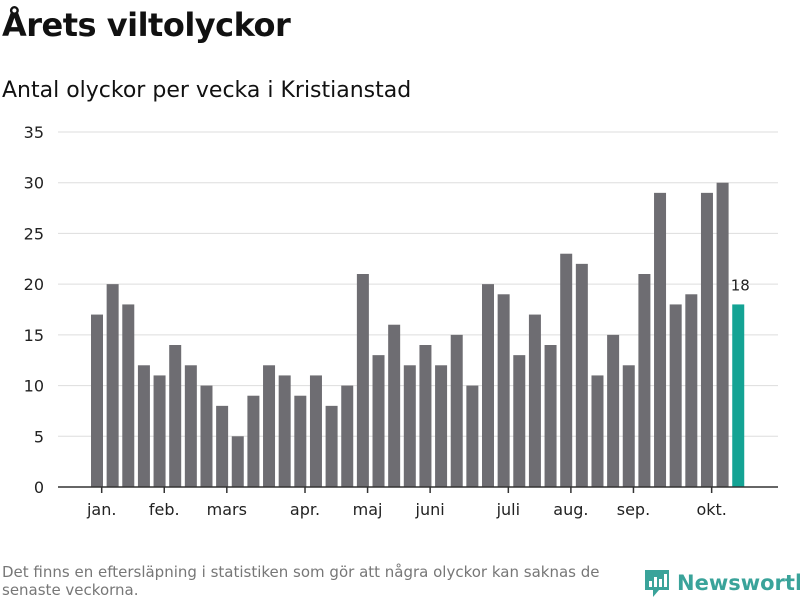  I want to click on x-tick-label: maj, so click(368, 509).